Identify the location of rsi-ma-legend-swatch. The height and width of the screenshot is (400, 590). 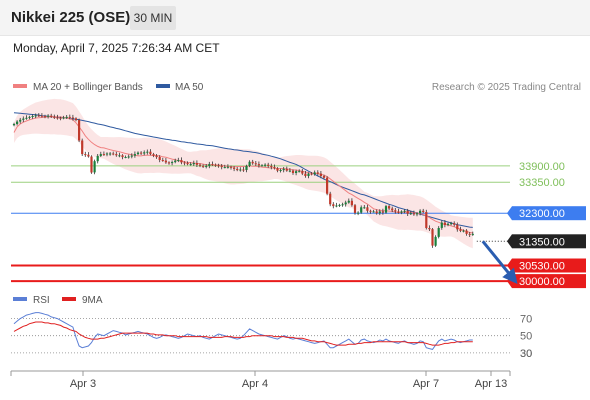
(69, 299).